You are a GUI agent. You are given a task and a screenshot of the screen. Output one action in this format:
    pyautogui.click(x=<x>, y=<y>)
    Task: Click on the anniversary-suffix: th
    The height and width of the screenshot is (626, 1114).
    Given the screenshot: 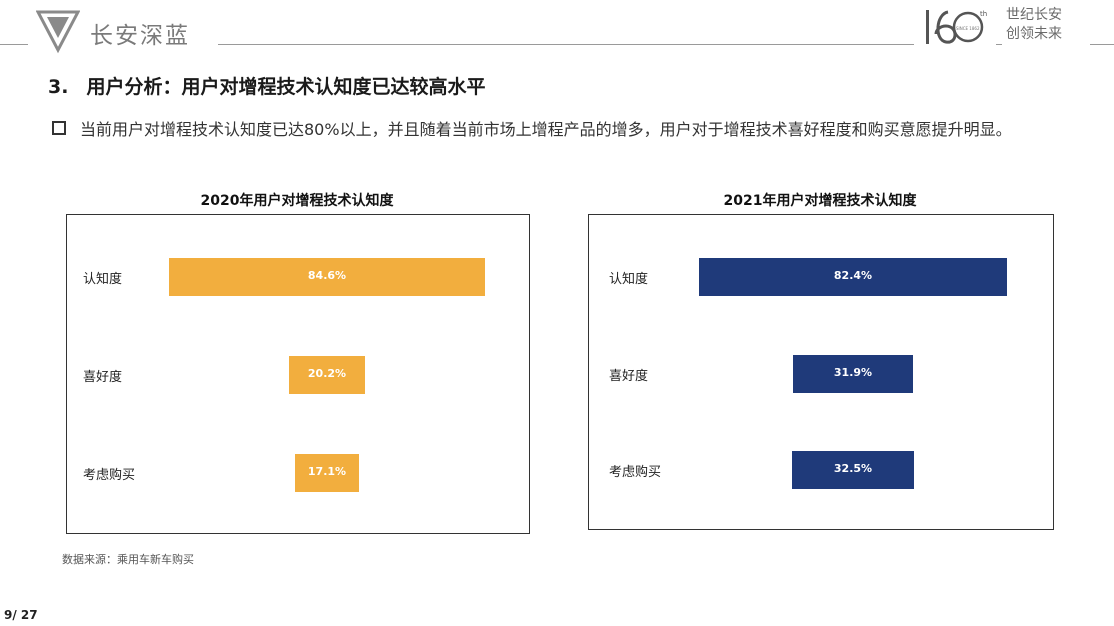 What is the action you would take?
    pyautogui.click(x=983, y=14)
    